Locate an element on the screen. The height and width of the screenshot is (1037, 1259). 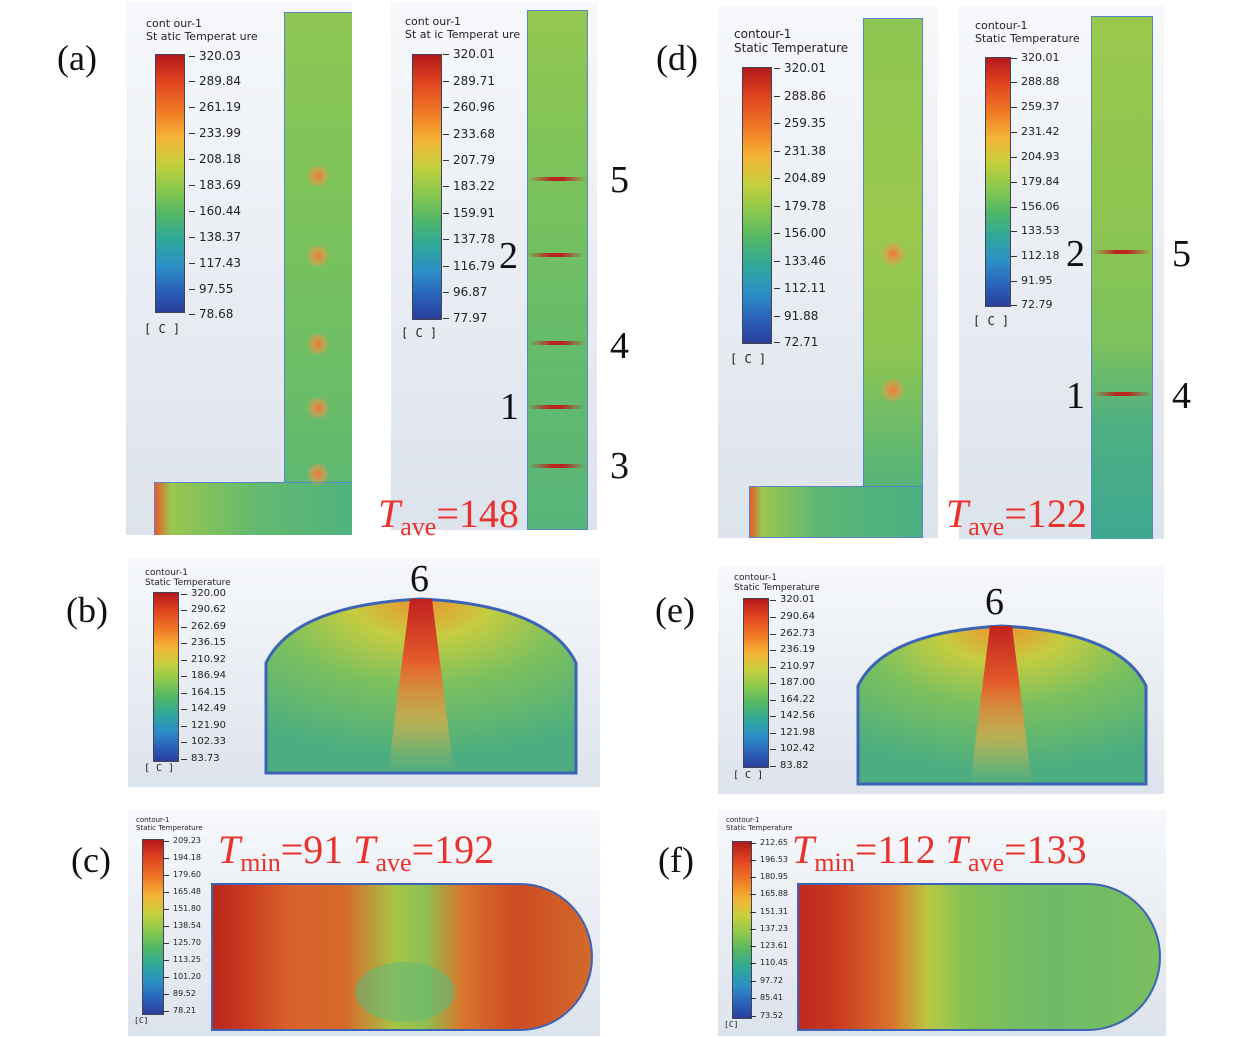
vessel-section-f is located at coordinates (979, 957).